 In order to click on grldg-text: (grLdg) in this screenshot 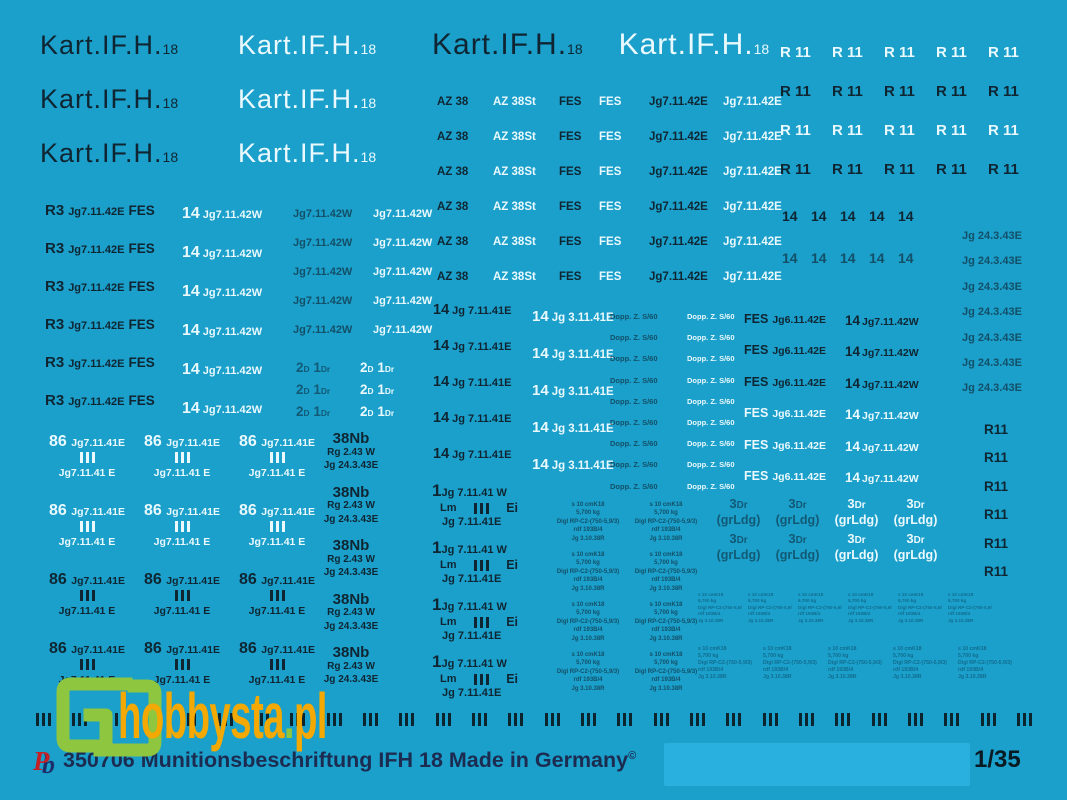, I will do `click(738, 555)`.